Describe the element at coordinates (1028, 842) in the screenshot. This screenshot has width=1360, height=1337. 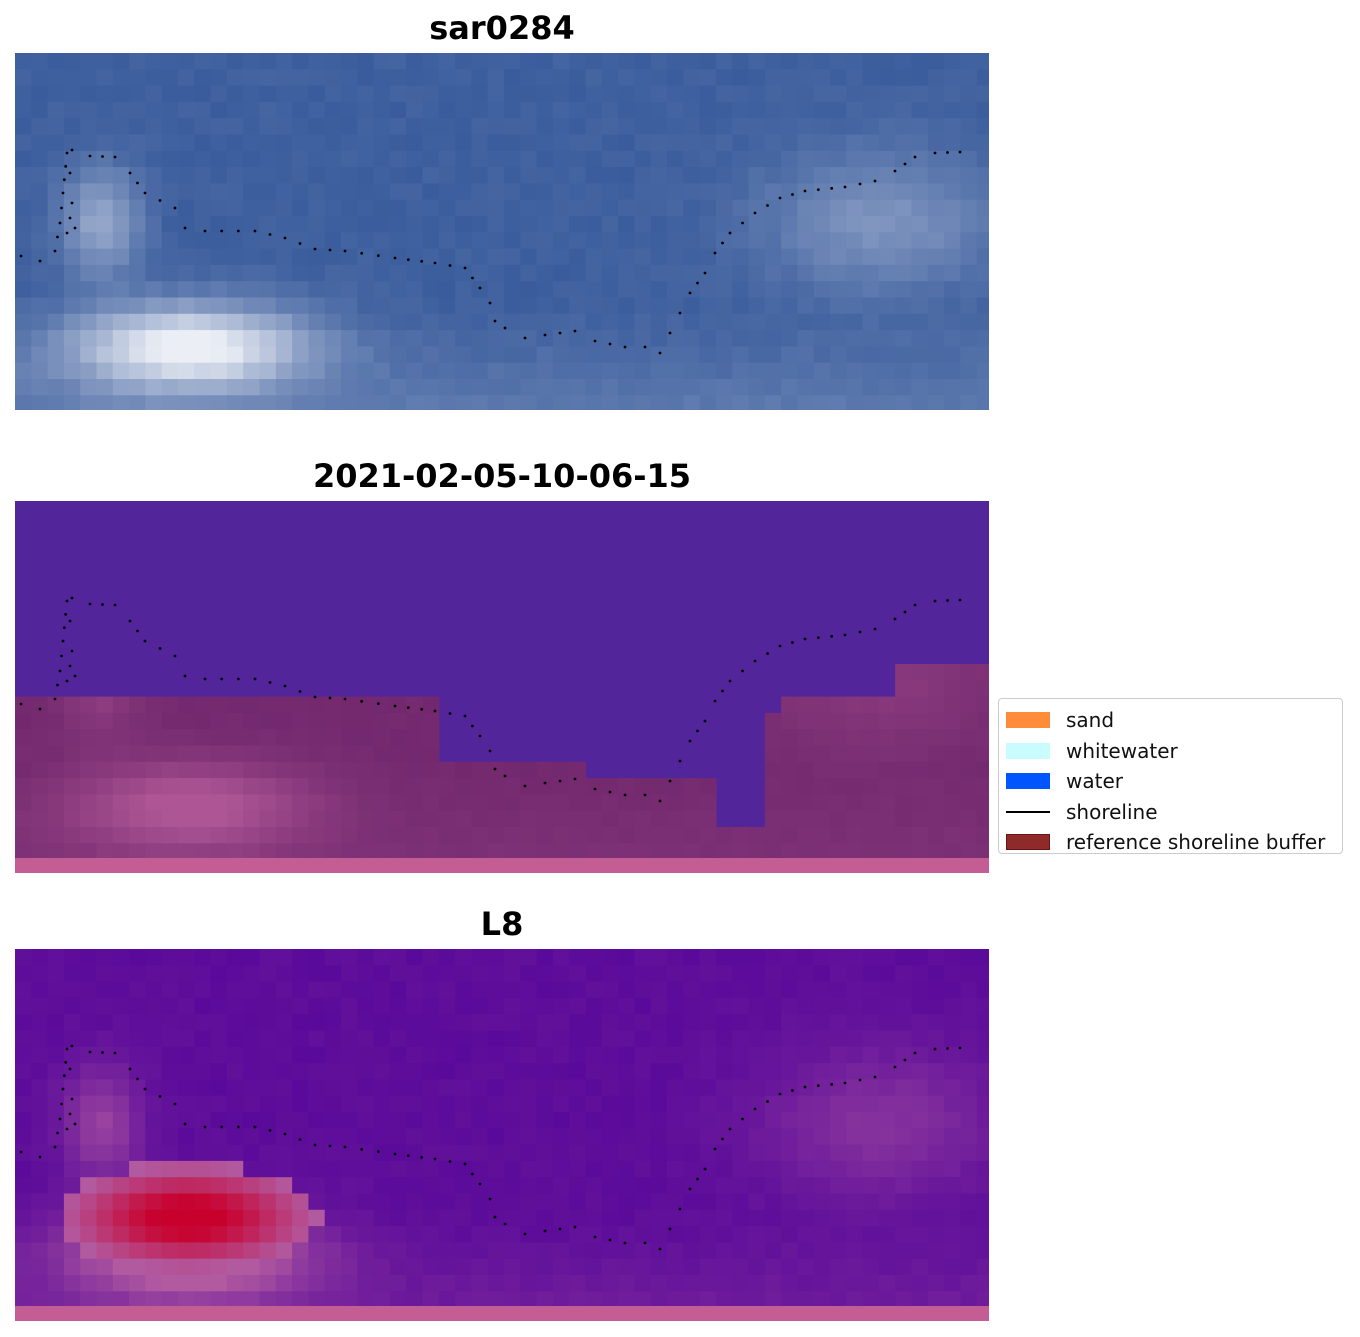
I see `buffer-swatch-icon` at that location.